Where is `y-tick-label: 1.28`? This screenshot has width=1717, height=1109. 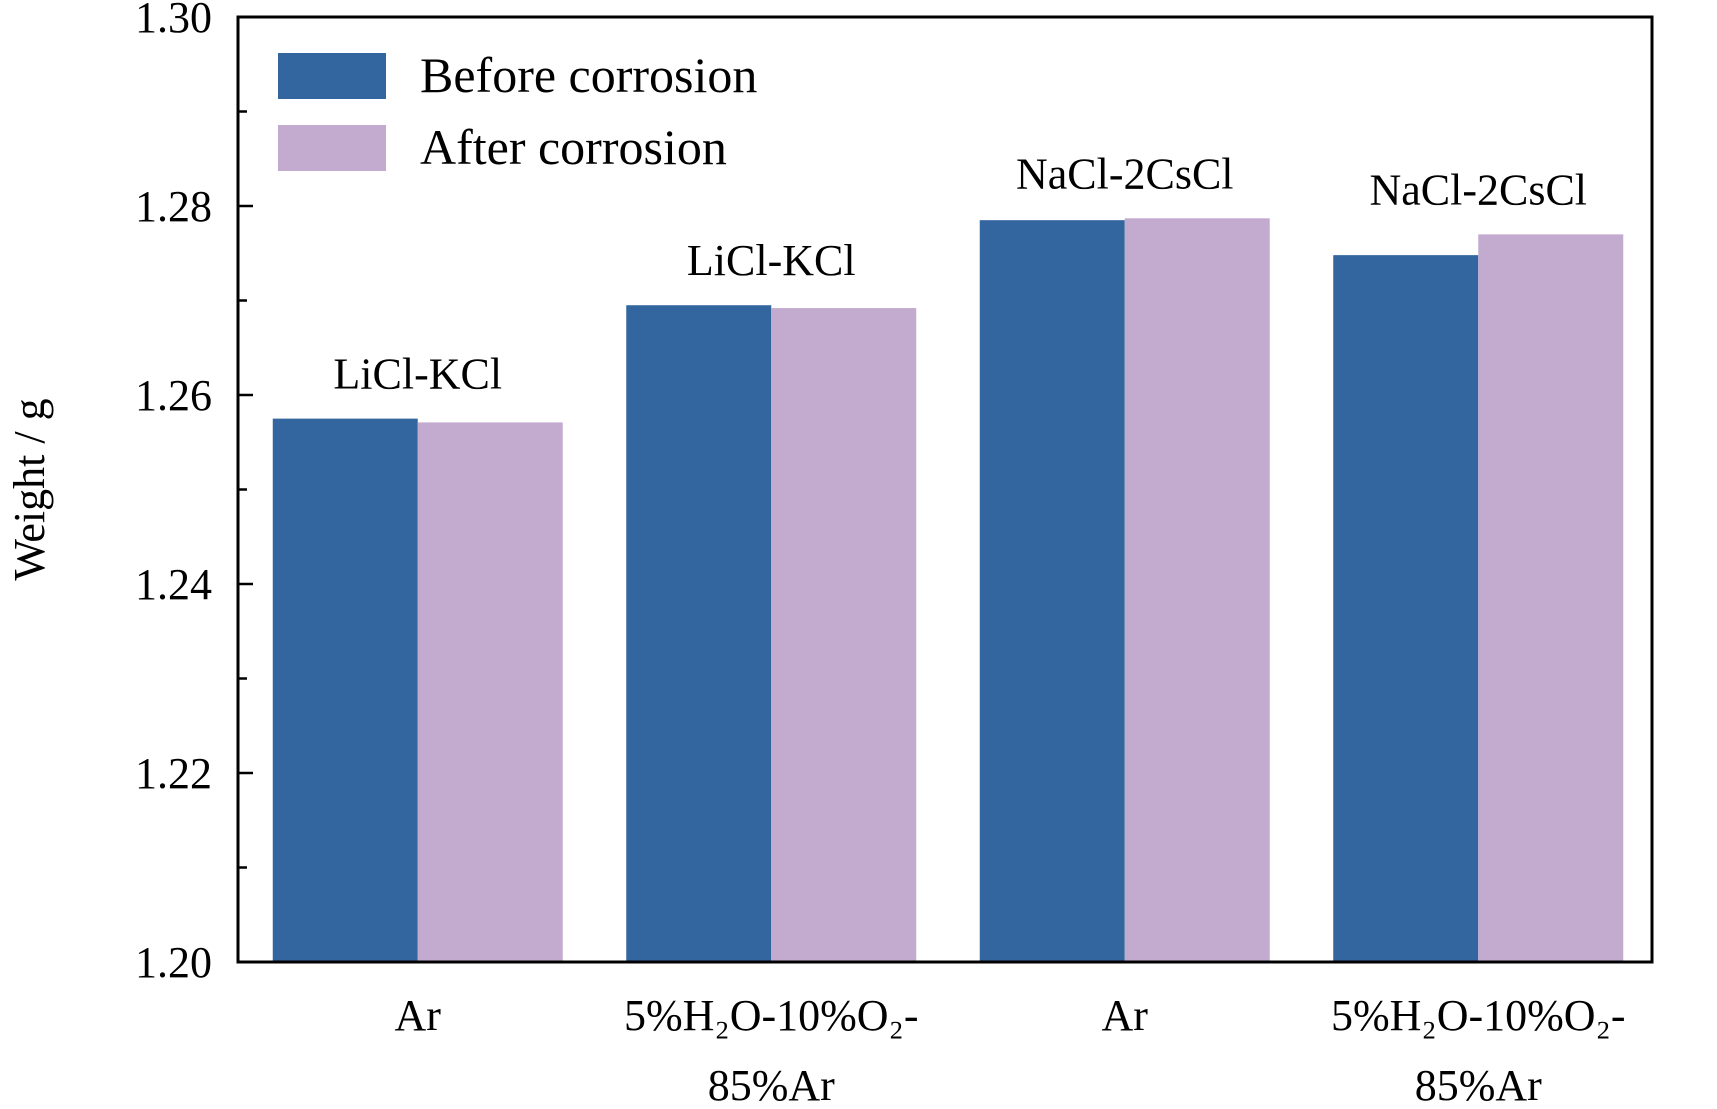 y-tick-label: 1.28 is located at coordinates (173, 206).